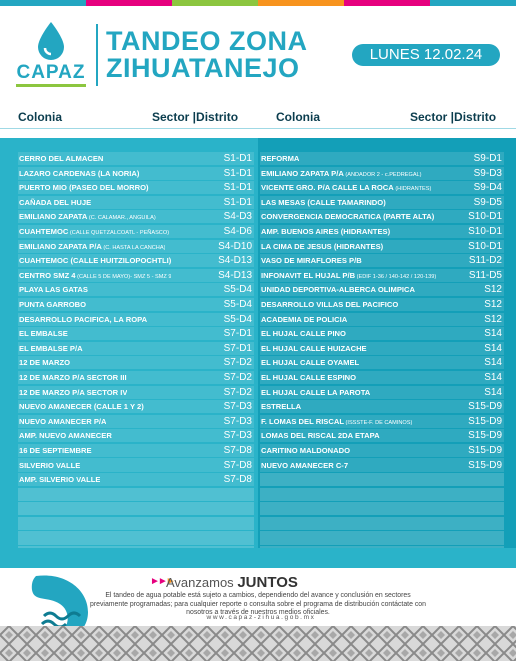 This screenshot has width=516, height=661. I want to click on sector-code: S7-D8, so click(237, 450).